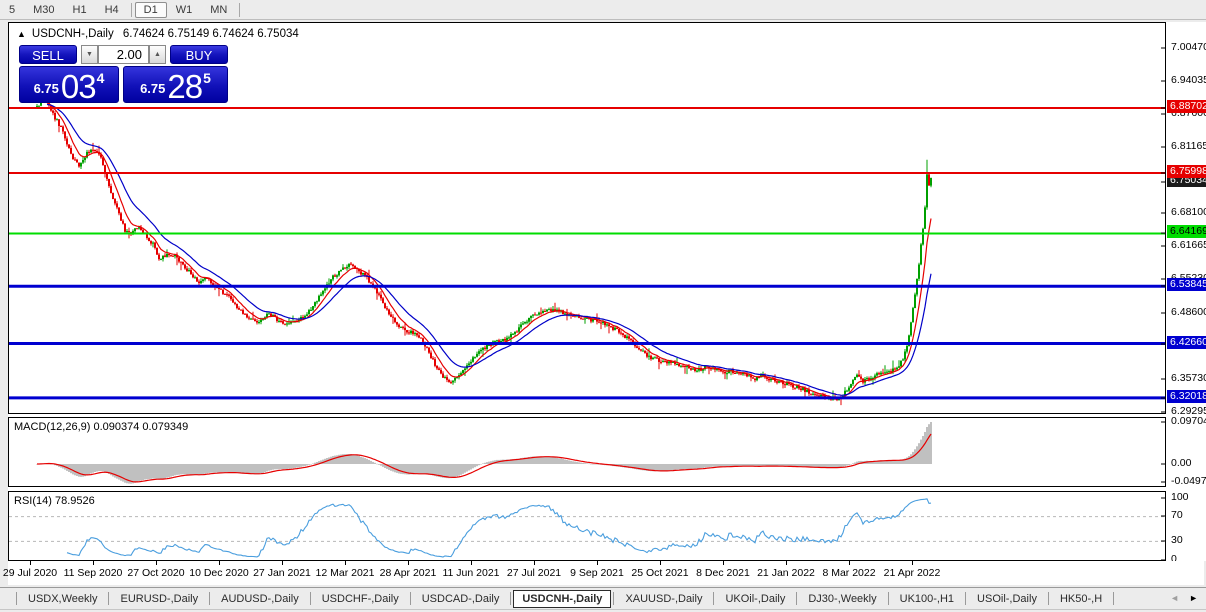 The image size is (1206, 612). I want to click on date-label: 8 Dec 2021, so click(723, 573).